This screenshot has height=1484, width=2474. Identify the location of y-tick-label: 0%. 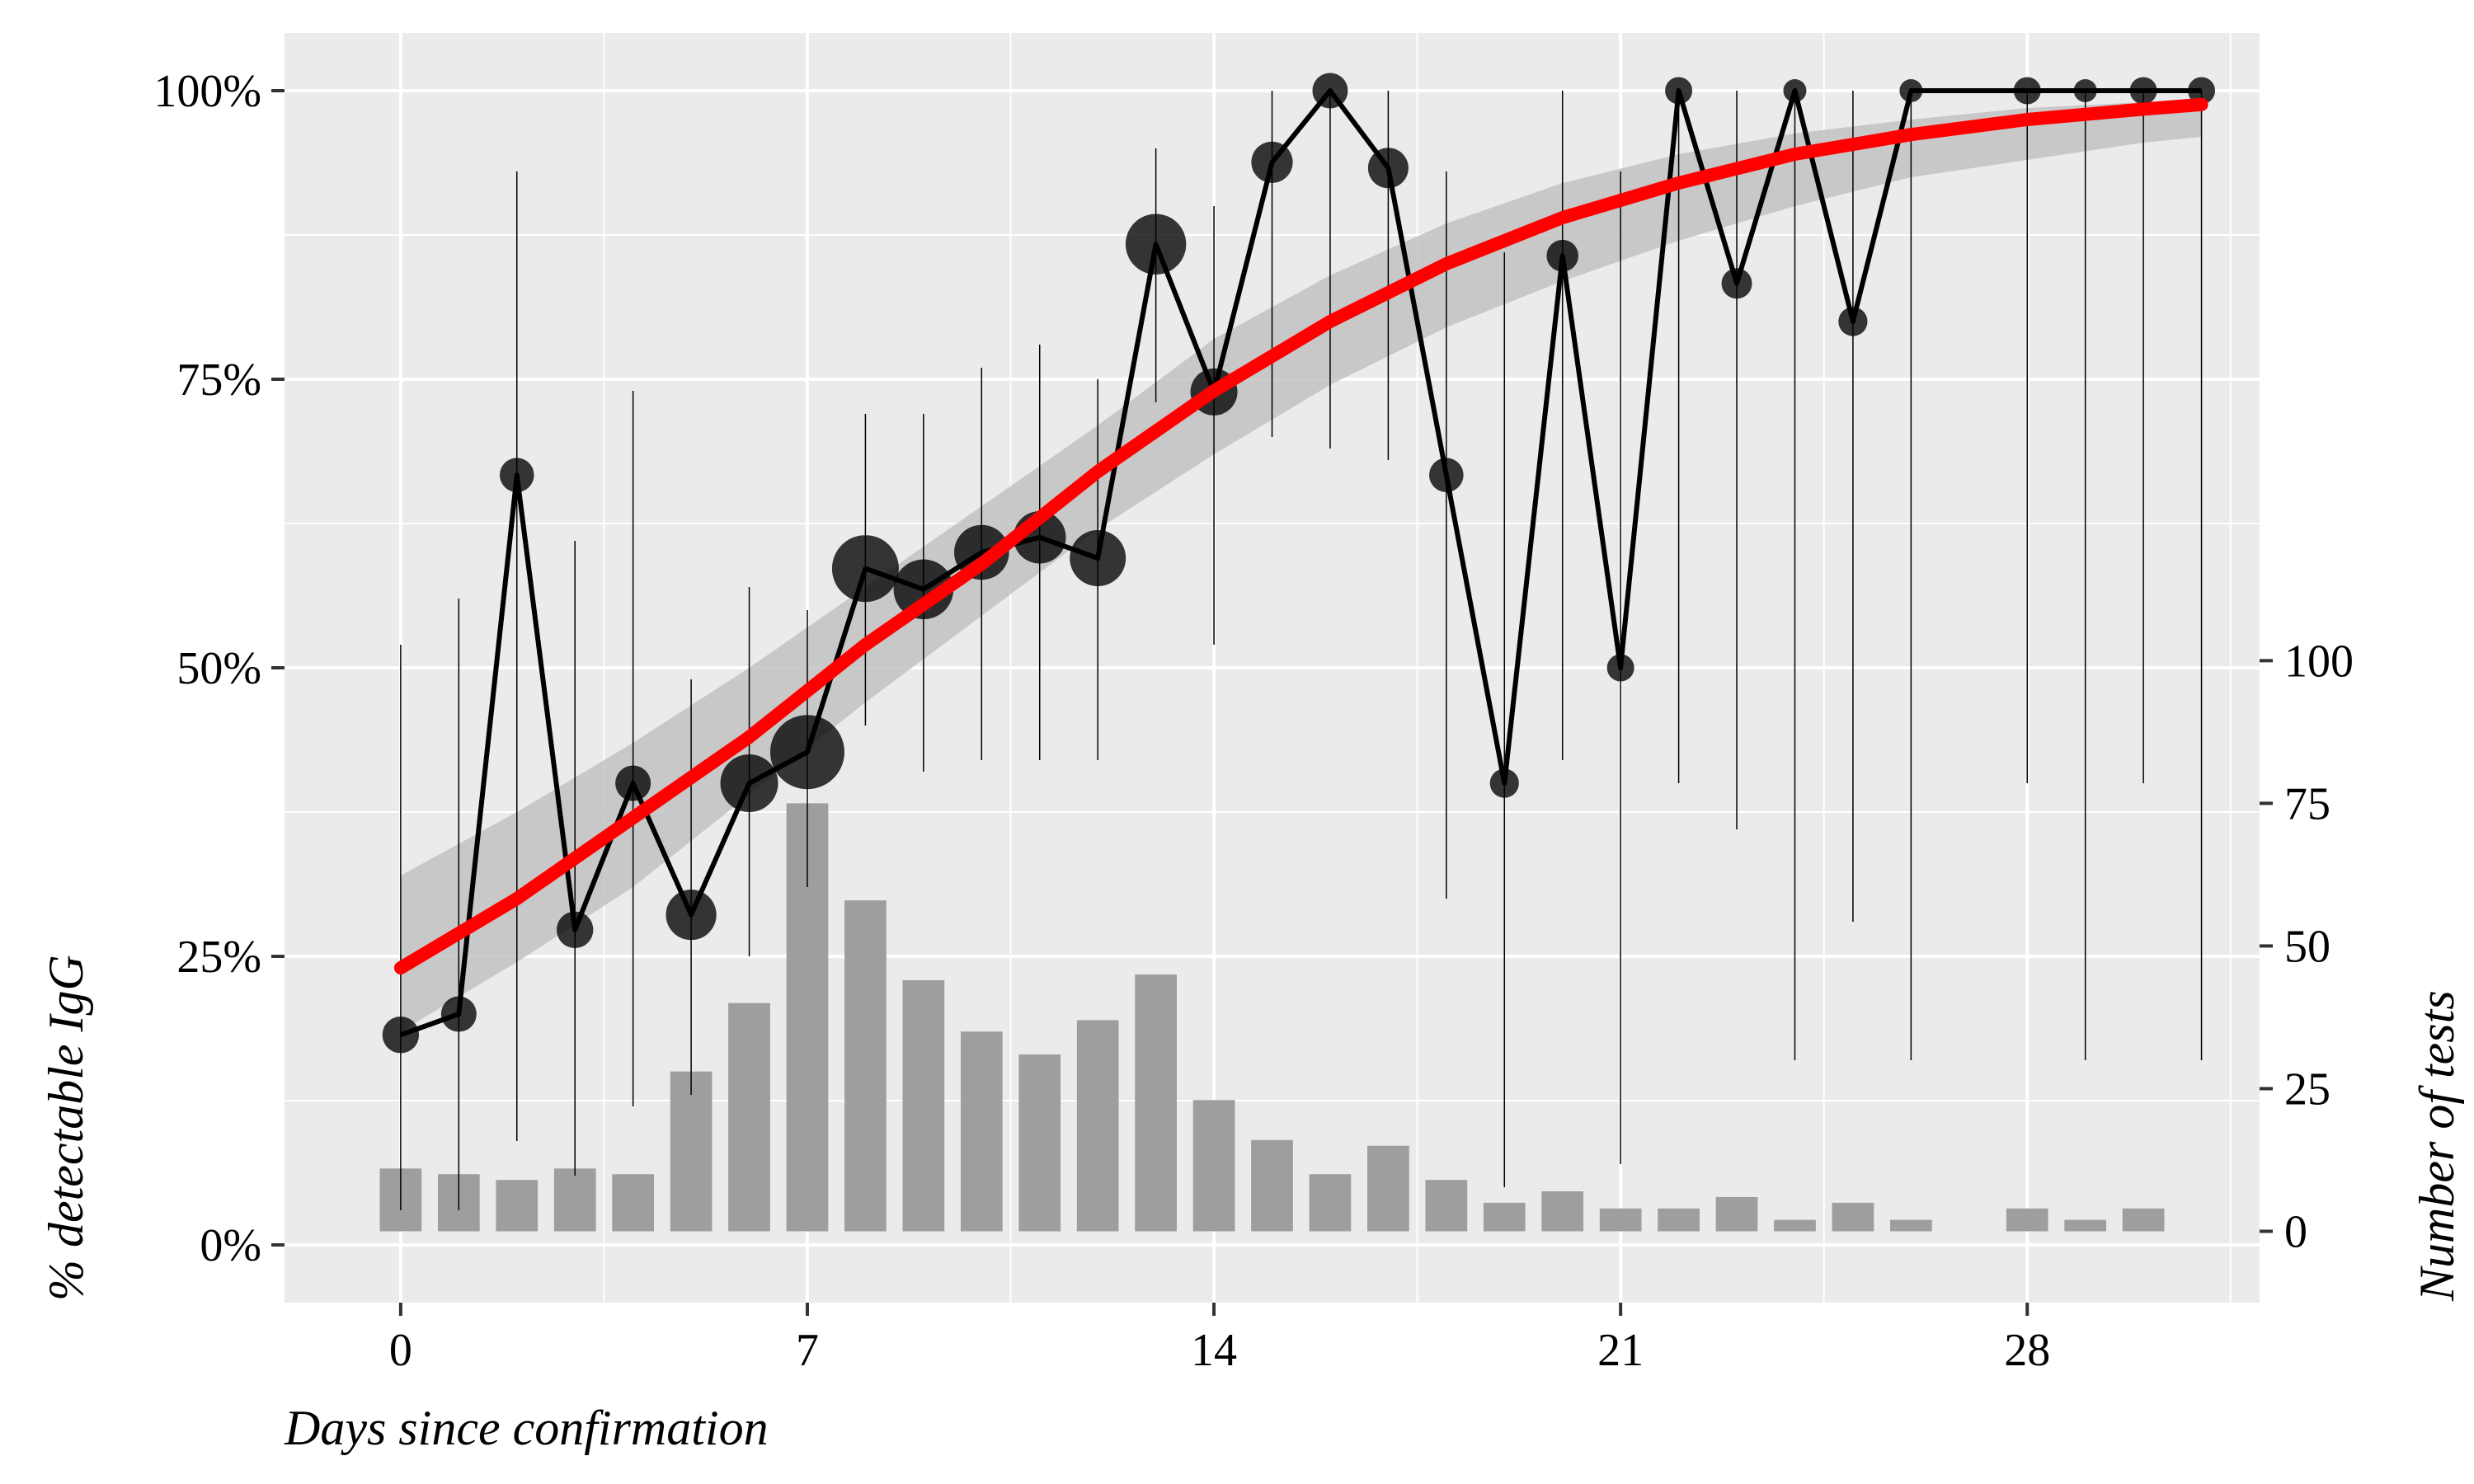
(230, 1245).